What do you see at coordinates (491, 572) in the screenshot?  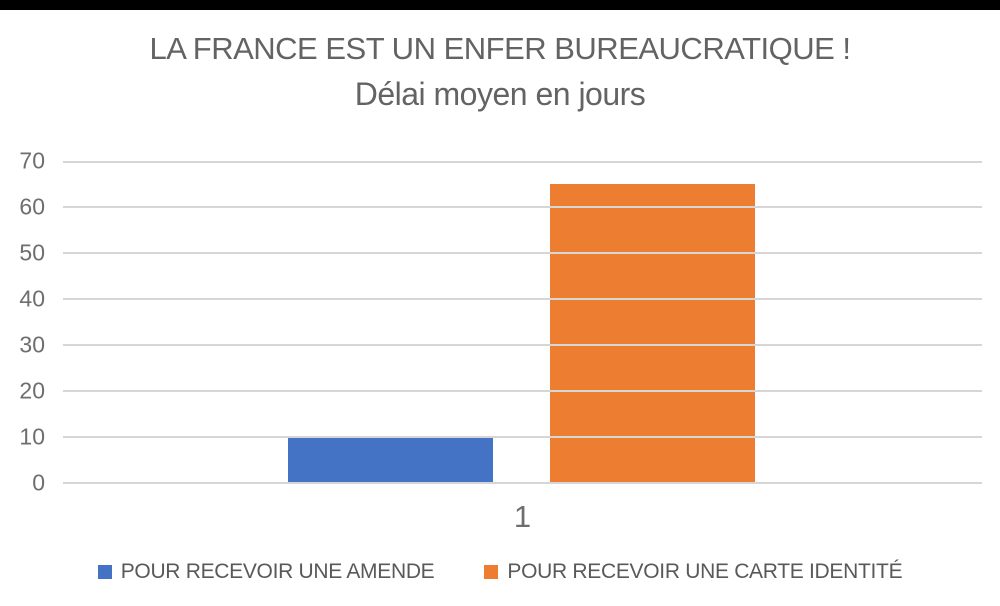 I see `legend-swatch-orange-icon` at bounding box center [491, 572].